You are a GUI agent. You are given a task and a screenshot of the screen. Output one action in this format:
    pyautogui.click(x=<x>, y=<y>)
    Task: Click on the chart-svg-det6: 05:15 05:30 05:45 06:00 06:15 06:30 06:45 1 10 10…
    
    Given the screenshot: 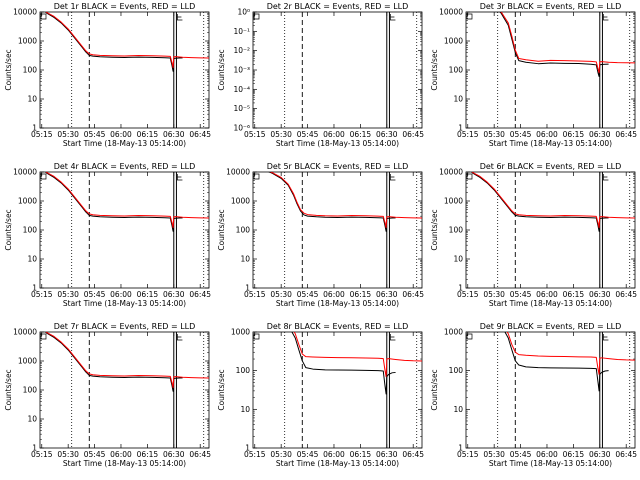 What is the action you would take?
    pyautogui.click(x=533, y=235)
    